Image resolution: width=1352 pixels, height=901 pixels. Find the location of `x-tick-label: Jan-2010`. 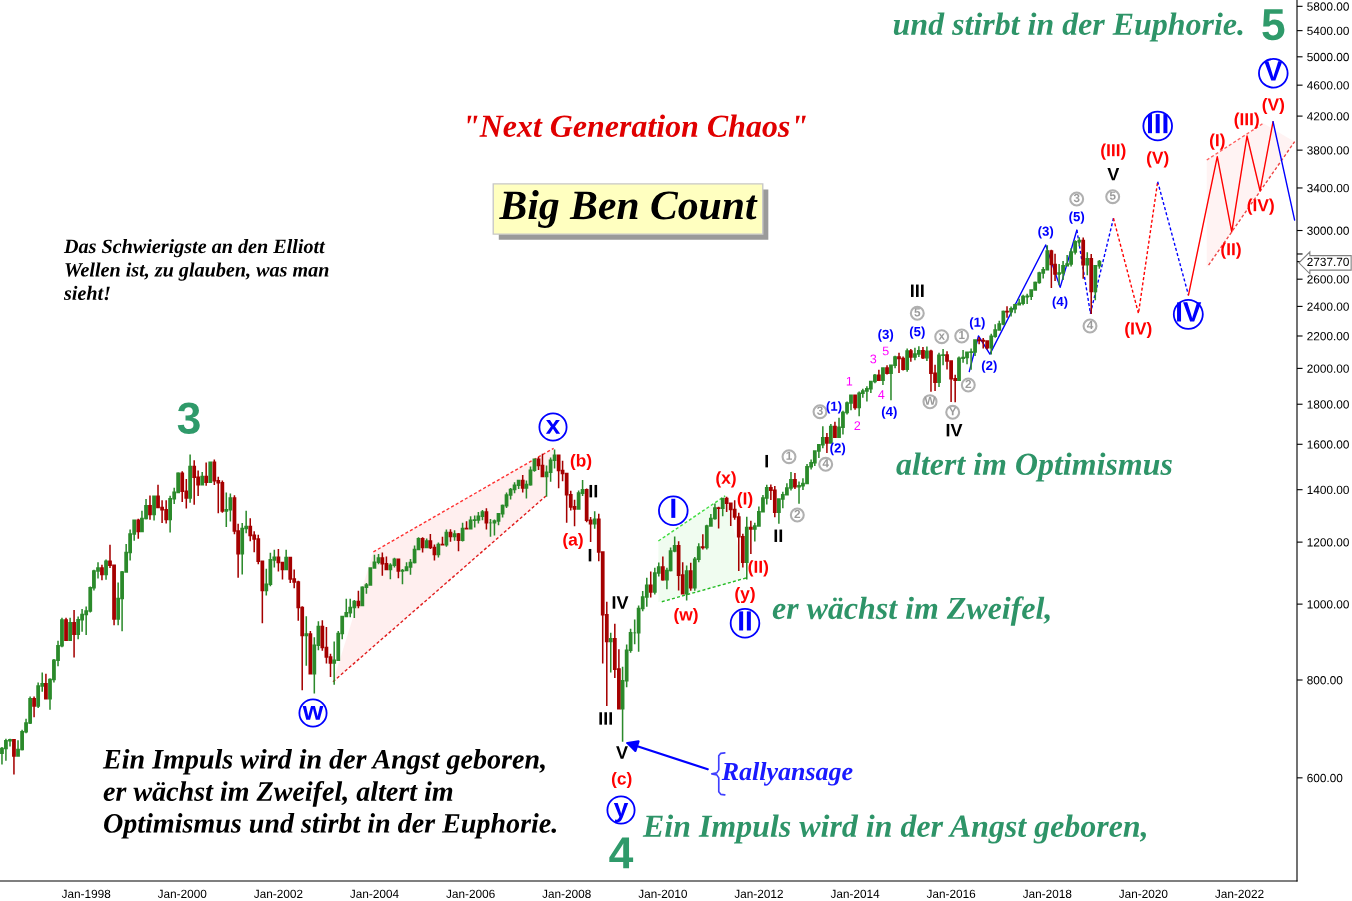

x-tick-label: Jan-2010 is located at coordinates (662, 893).